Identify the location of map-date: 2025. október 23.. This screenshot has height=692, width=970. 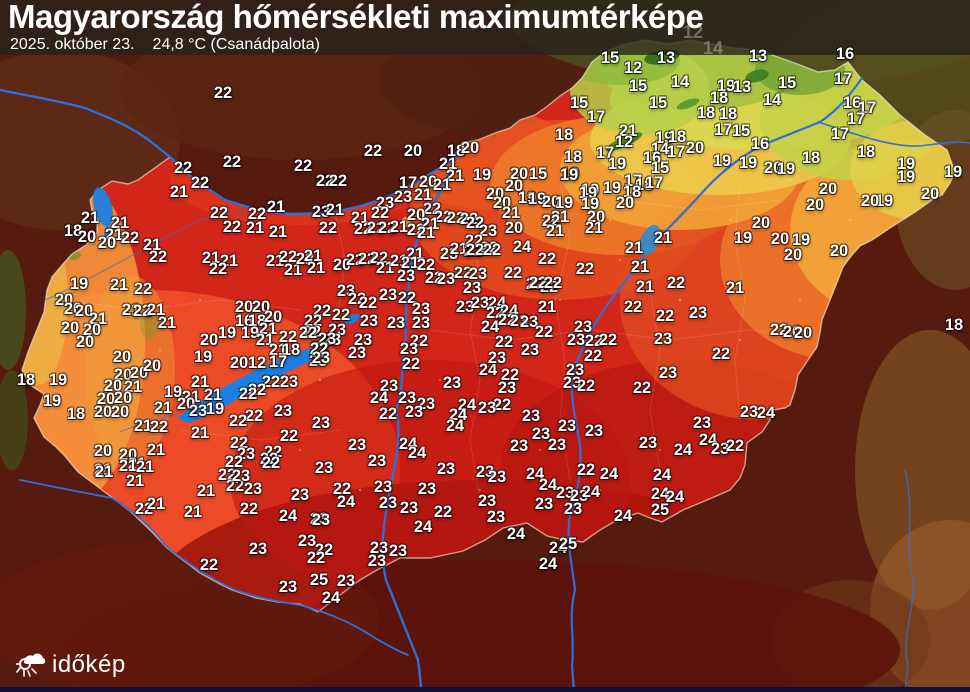
(72, 44).